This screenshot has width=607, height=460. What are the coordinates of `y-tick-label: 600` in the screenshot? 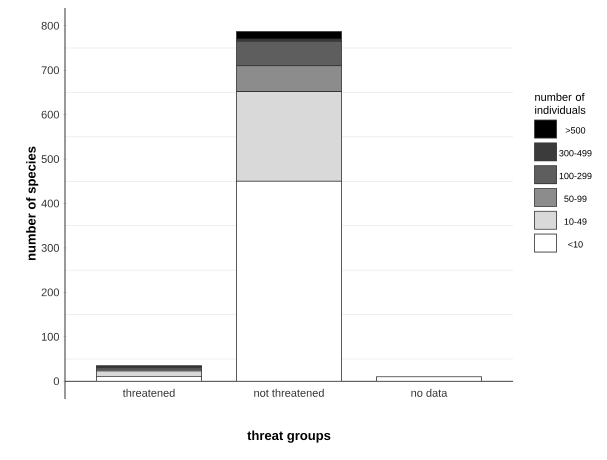 It's located at (51, 114).